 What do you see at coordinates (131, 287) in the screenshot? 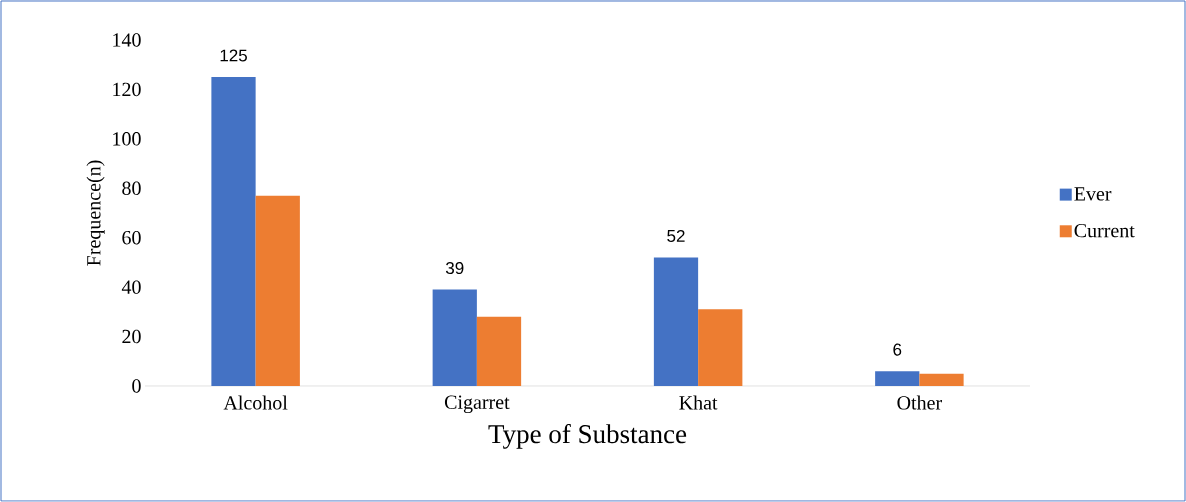
I see `y-tick-label: 40` at bounding box center [131, 287].